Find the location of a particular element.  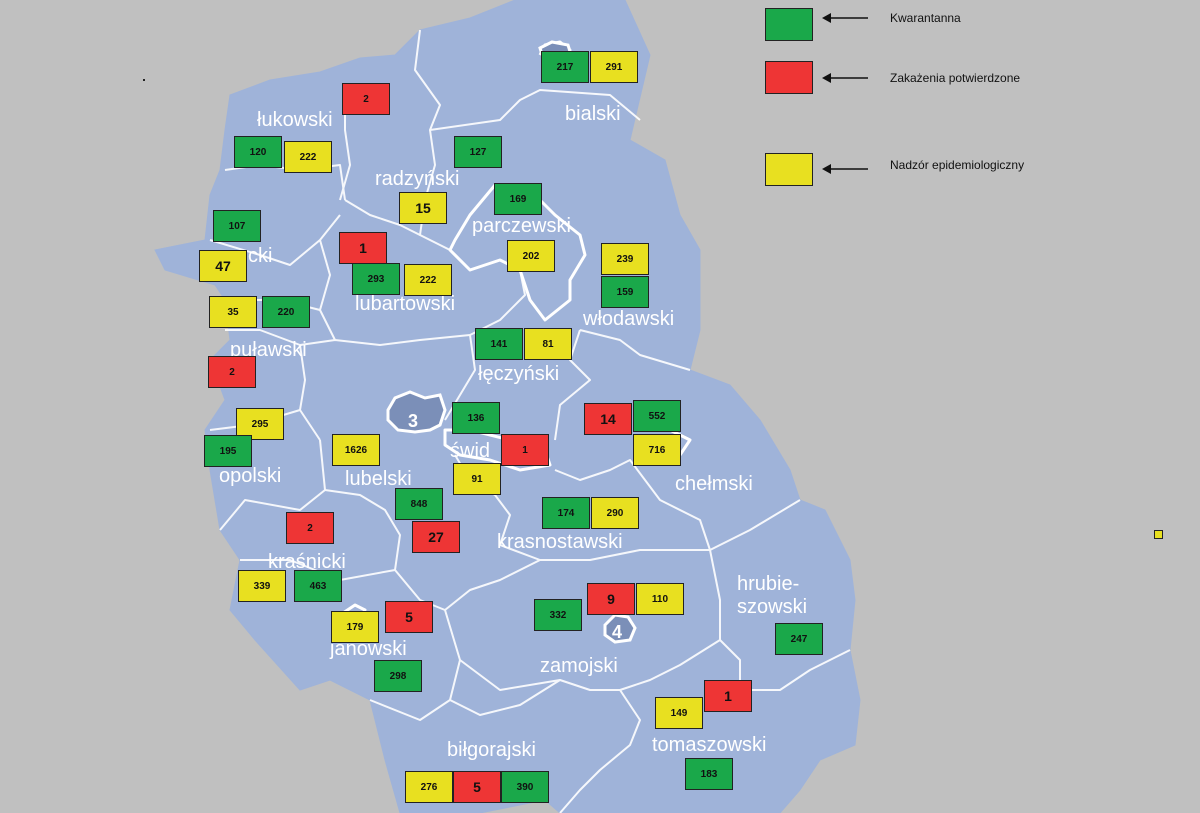

county-label-zamojski: zamojski is located at coordinates (579, 666).